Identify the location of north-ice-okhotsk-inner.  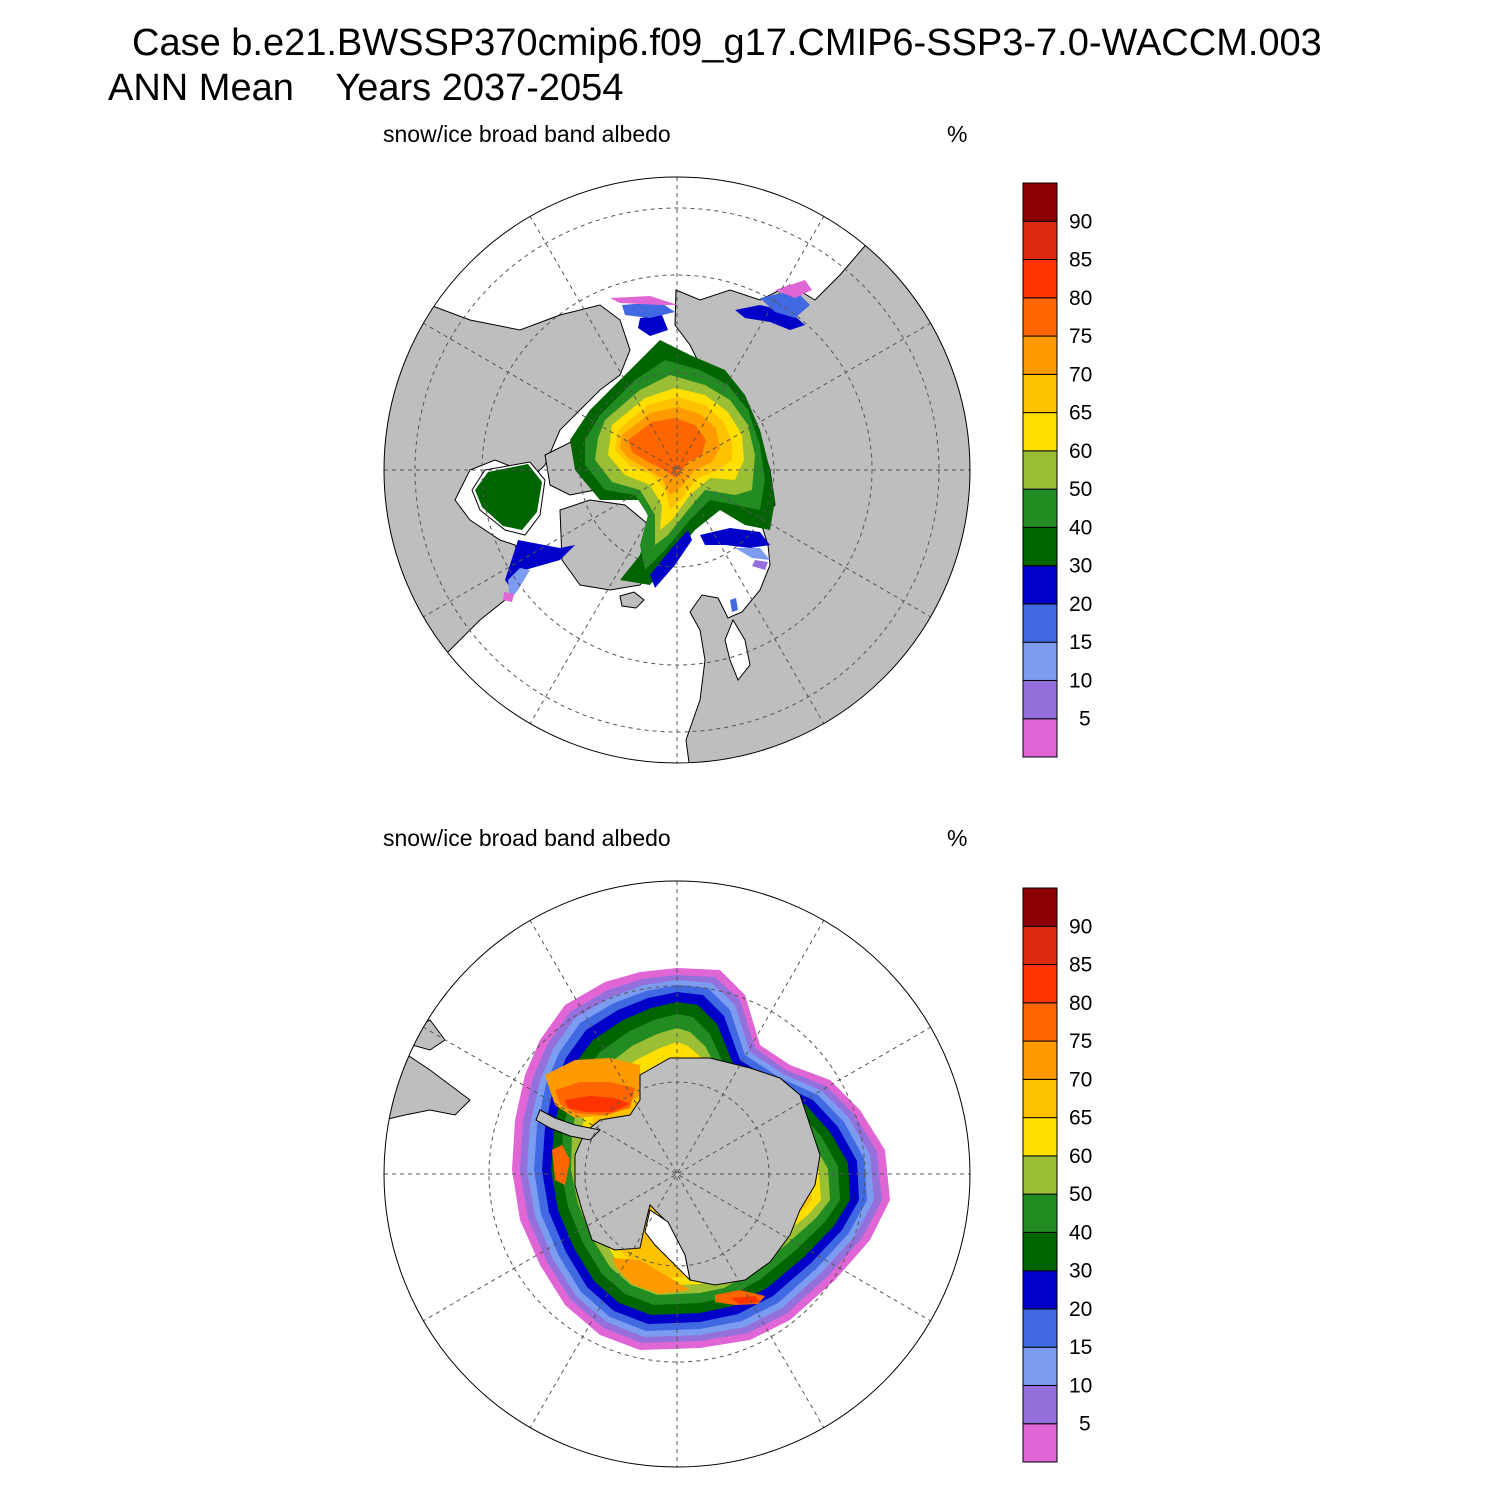
(785, 304).